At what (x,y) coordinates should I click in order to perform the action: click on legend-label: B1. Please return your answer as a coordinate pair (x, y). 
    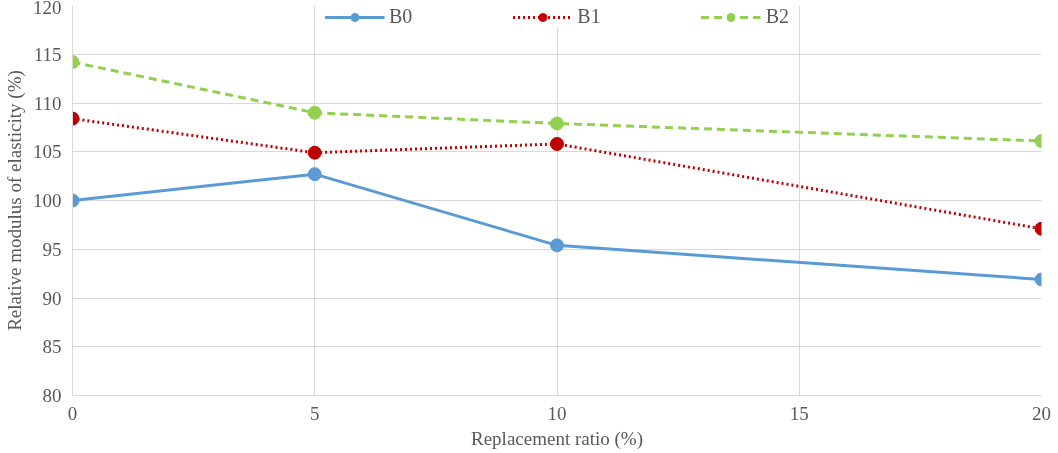
    Looking at the image, I should click on (589, 16).